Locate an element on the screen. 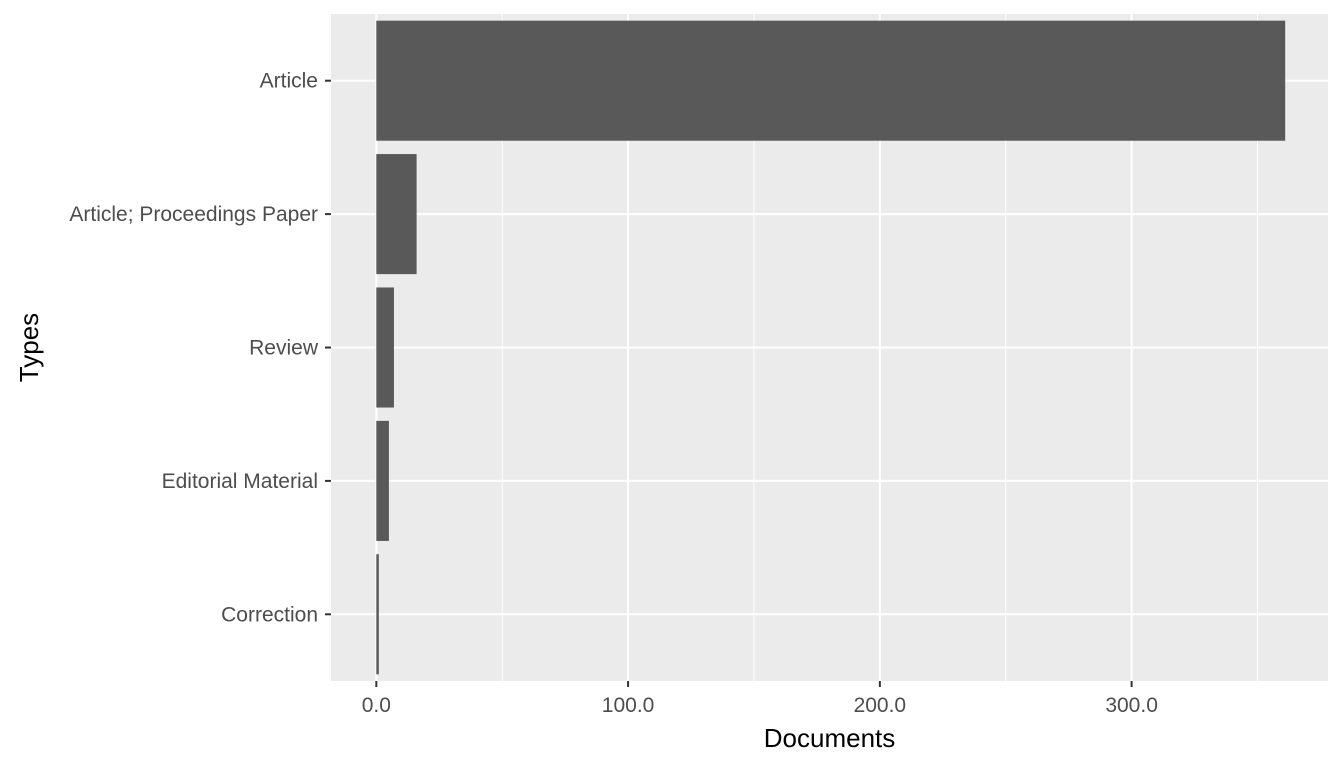 Image resolution: width=1344 pixels, height=768 pixels. x-axis: 0.0 100.0 200.0 300.0 is located at coordinates (760, 699).